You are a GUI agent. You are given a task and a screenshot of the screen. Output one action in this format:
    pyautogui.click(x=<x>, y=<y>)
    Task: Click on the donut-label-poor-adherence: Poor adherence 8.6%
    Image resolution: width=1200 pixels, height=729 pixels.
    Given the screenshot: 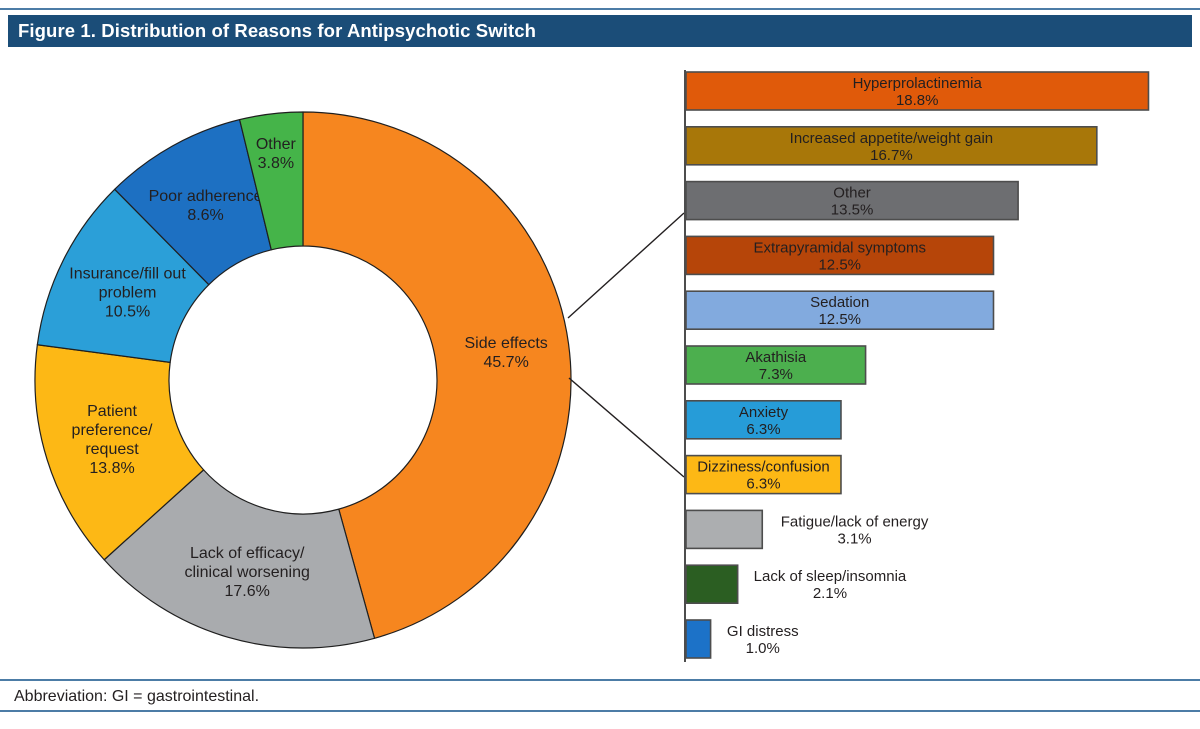 What is the action you would take?
    pyautogui.click(x=206, y=206)
    